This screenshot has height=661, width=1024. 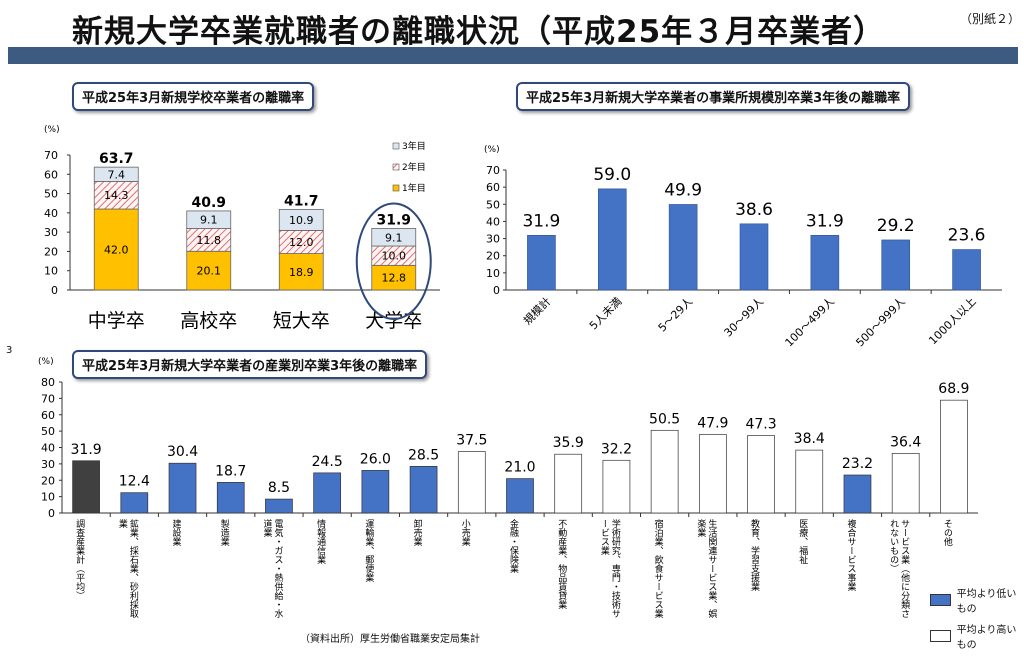 I want to click on x-category-label: 運輸業、郵便業, so click(x=368, y=551).